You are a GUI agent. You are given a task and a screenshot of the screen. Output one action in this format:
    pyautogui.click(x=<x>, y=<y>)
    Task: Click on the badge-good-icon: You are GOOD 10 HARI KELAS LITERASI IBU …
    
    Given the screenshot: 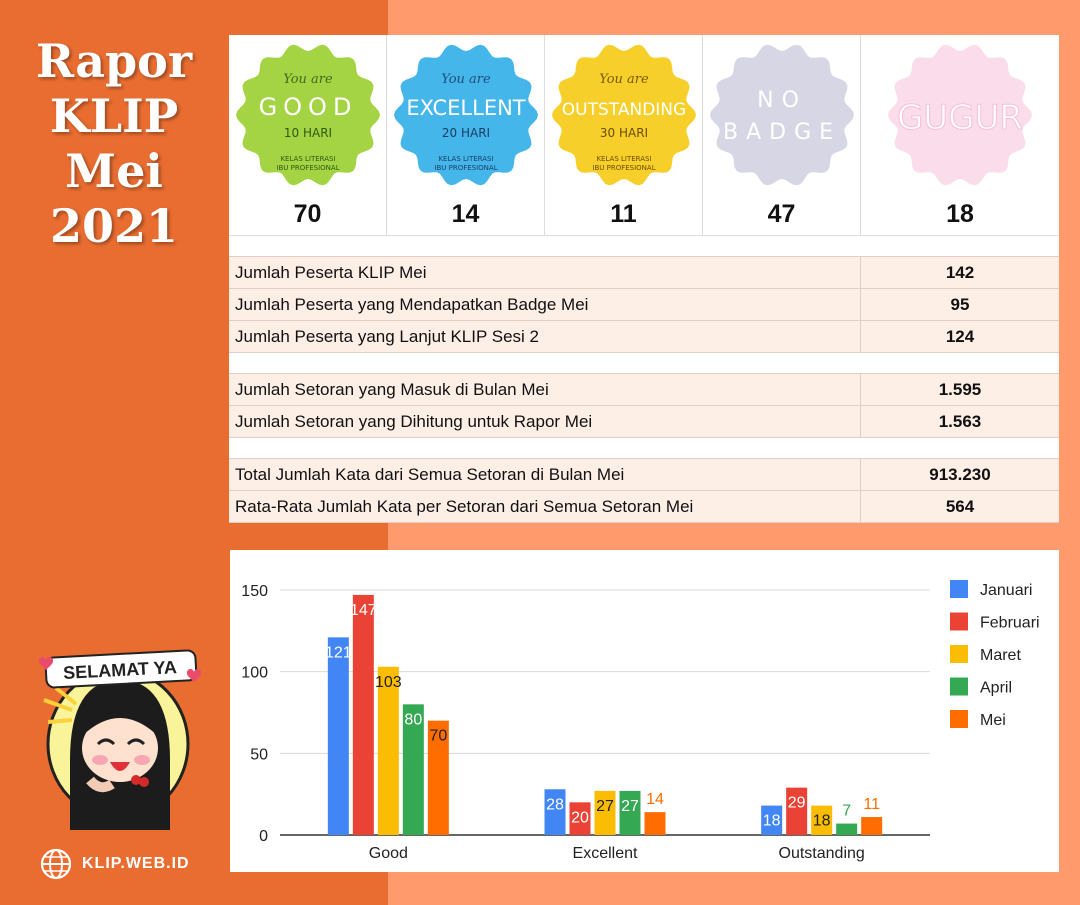 What is the action you would take?
    pyautogui.click(x=307, y=115)
    